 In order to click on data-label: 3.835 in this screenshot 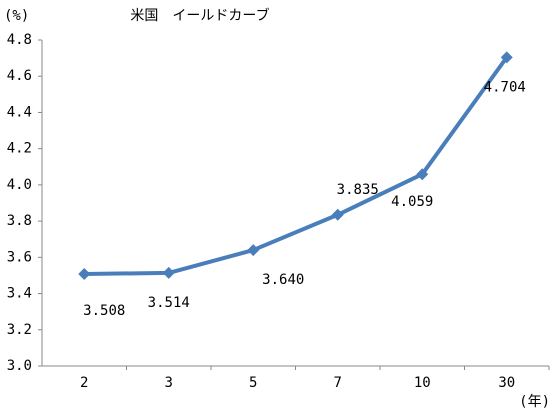, I will do `click(358, 190)`.